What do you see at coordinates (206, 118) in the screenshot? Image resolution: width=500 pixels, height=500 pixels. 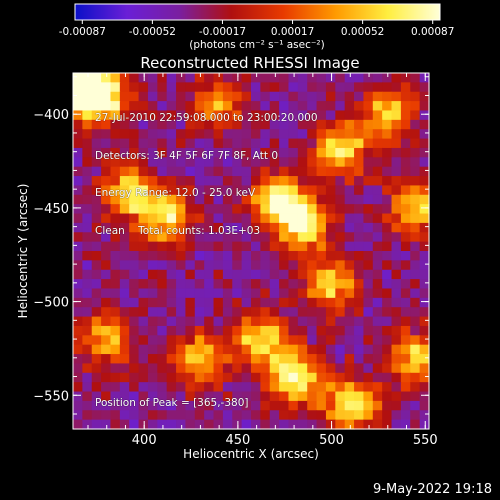 I see `annotation-time: 27-Jul-2010 22:59:08.000 to 23:00:20.000` at bounding box center [206, 118].